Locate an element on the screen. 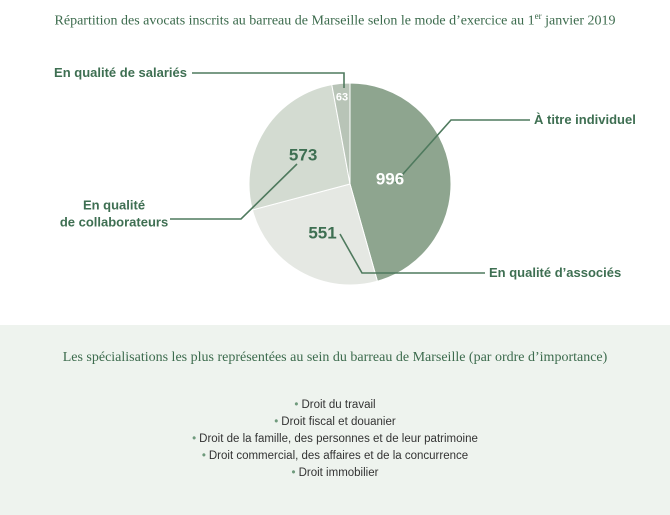 Image resolution: width=670 pixels, height=515 pixels. slice-collaborateurs is located at coordinates (299, 147).